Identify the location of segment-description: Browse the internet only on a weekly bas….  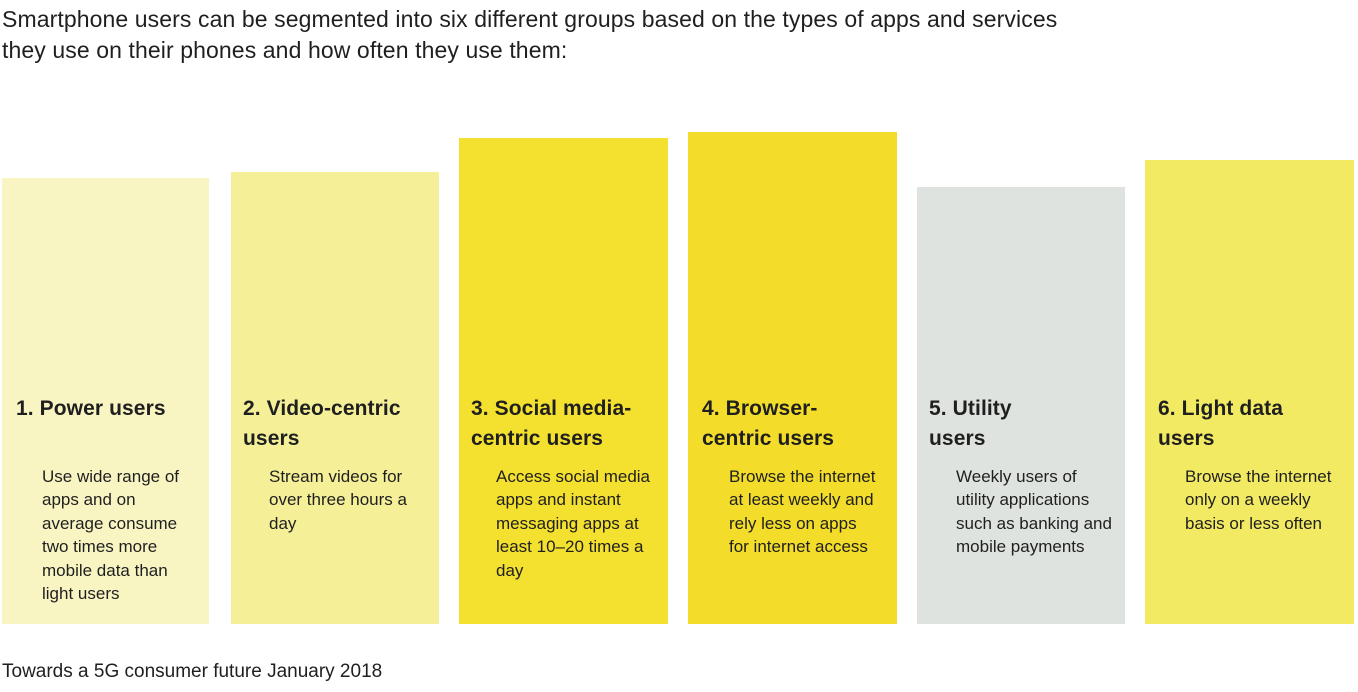
(1258, 500).